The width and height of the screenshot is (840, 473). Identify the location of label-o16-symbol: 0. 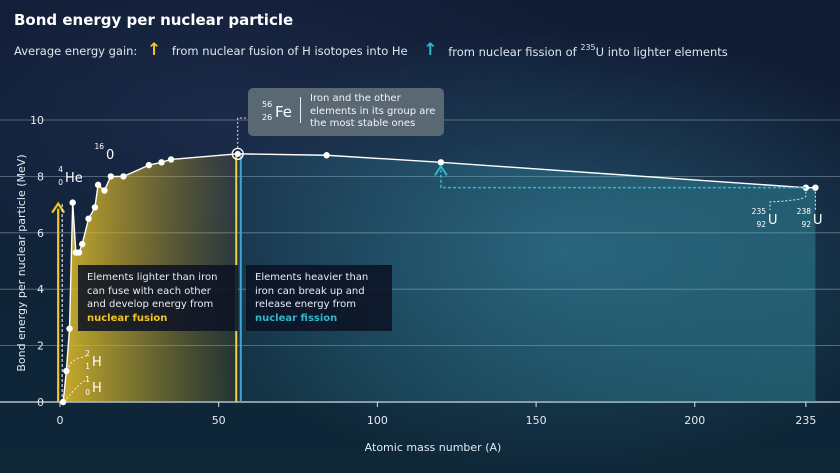
(110, 155).